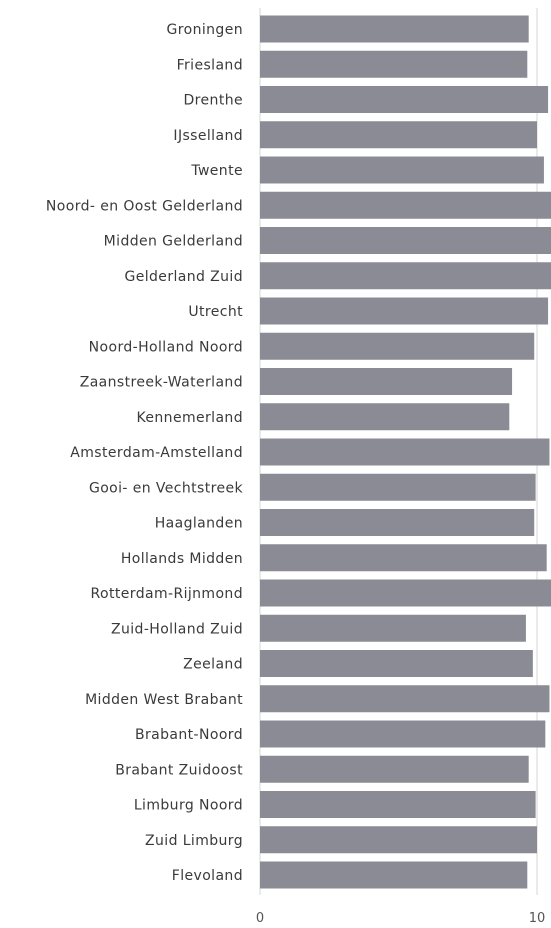  I want to click on category-label: Brabant-Noord, so click(189, 735).